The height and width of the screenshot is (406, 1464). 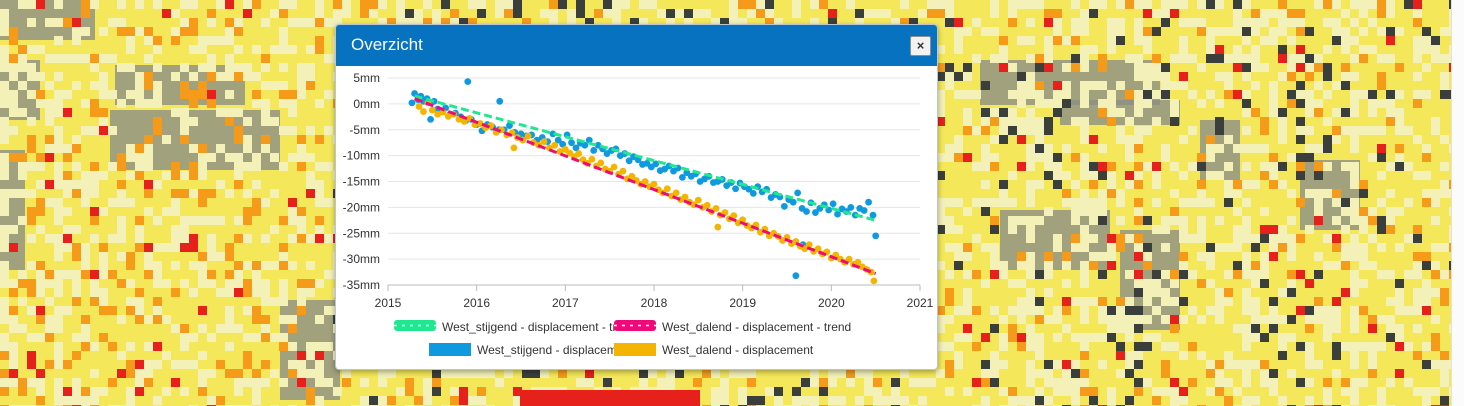 What do you see at coordinates (366, 78) in the screenshot?
I see `y-tick-label: 5mm` at bounding box center [366, 78].